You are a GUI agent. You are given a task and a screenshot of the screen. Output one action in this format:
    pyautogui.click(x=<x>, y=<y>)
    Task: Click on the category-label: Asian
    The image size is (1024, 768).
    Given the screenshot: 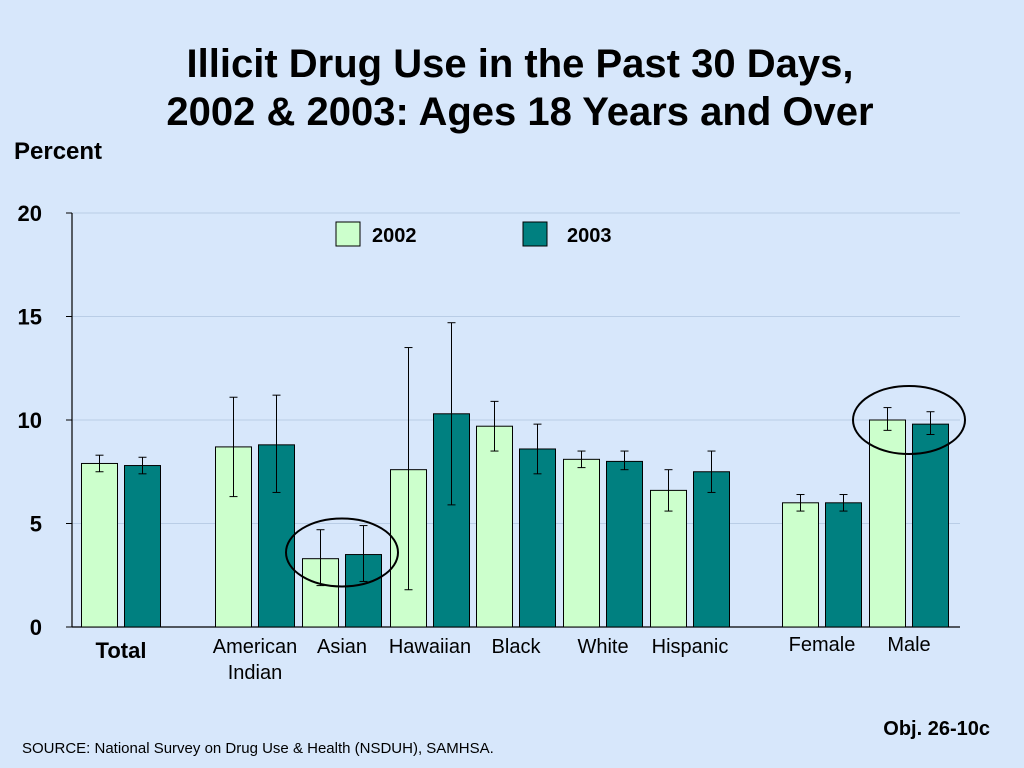 What is the action you would take?
    pyautogui.click(x=342, y=647)
    